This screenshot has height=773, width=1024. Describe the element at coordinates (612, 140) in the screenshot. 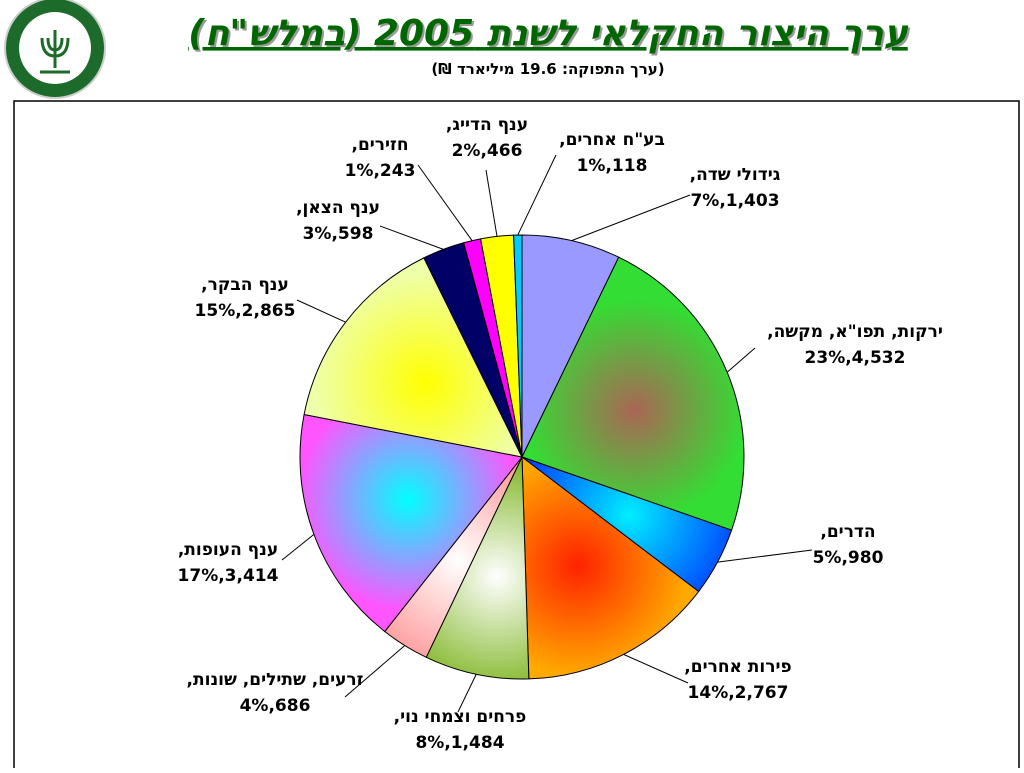

I see `slice-label: בע"ח אחרים,` at that location.